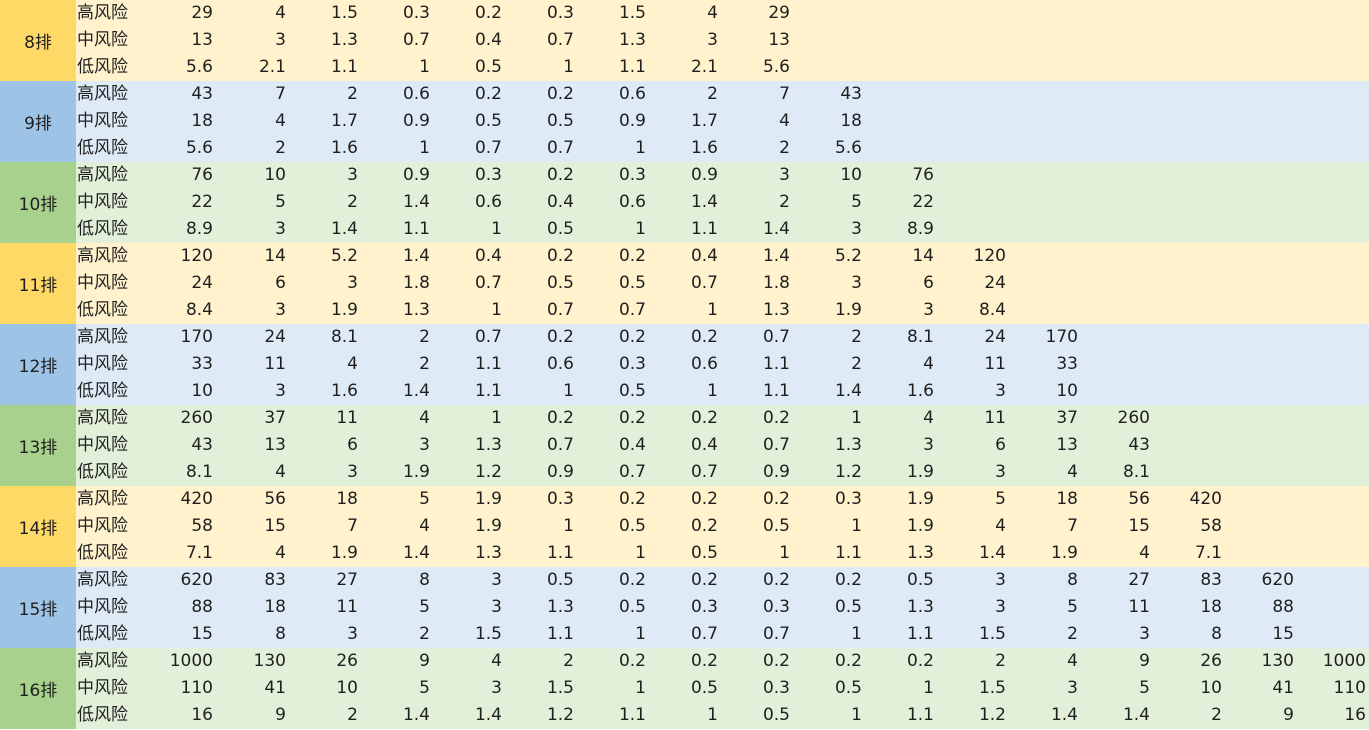 The width and height of the screenshot is (1369, 730). Describe the element at coordinates (38, 688) in the screenshot. I see `group-label-cell: 16排` at that location.